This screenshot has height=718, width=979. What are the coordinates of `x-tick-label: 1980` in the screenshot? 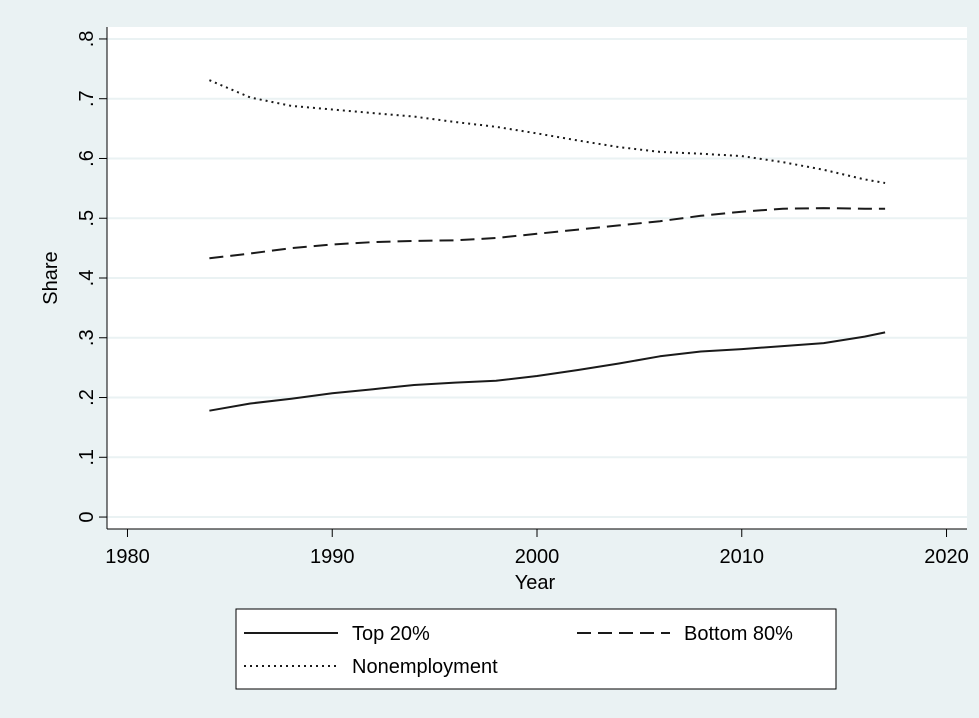 It's located at (127, 557).